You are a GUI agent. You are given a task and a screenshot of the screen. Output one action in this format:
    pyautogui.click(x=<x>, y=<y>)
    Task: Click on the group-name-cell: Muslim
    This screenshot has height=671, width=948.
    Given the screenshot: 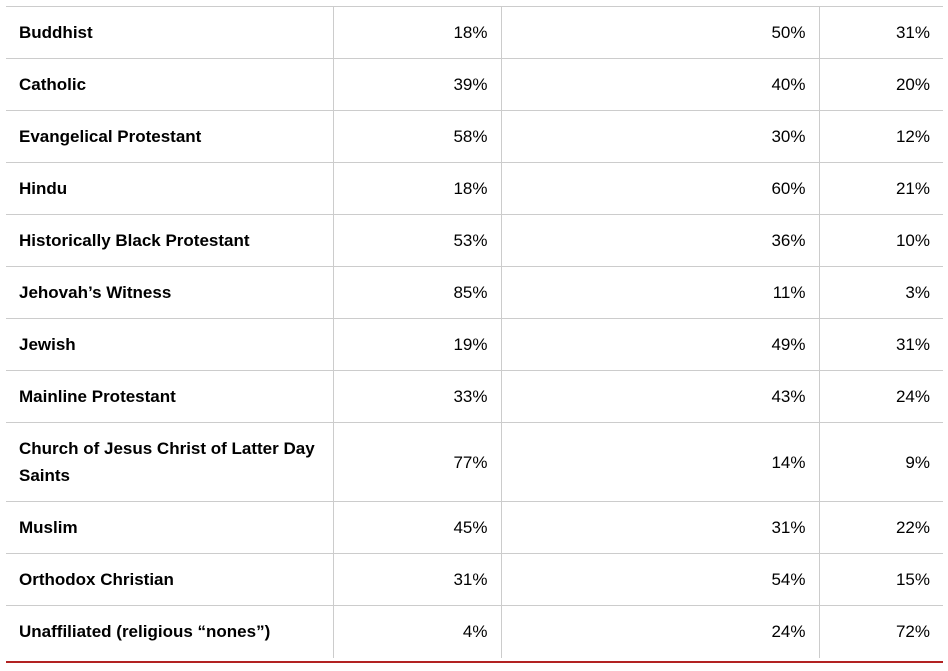 What is the action you would take?
    pyautogui.click(x=170, y=527)
    